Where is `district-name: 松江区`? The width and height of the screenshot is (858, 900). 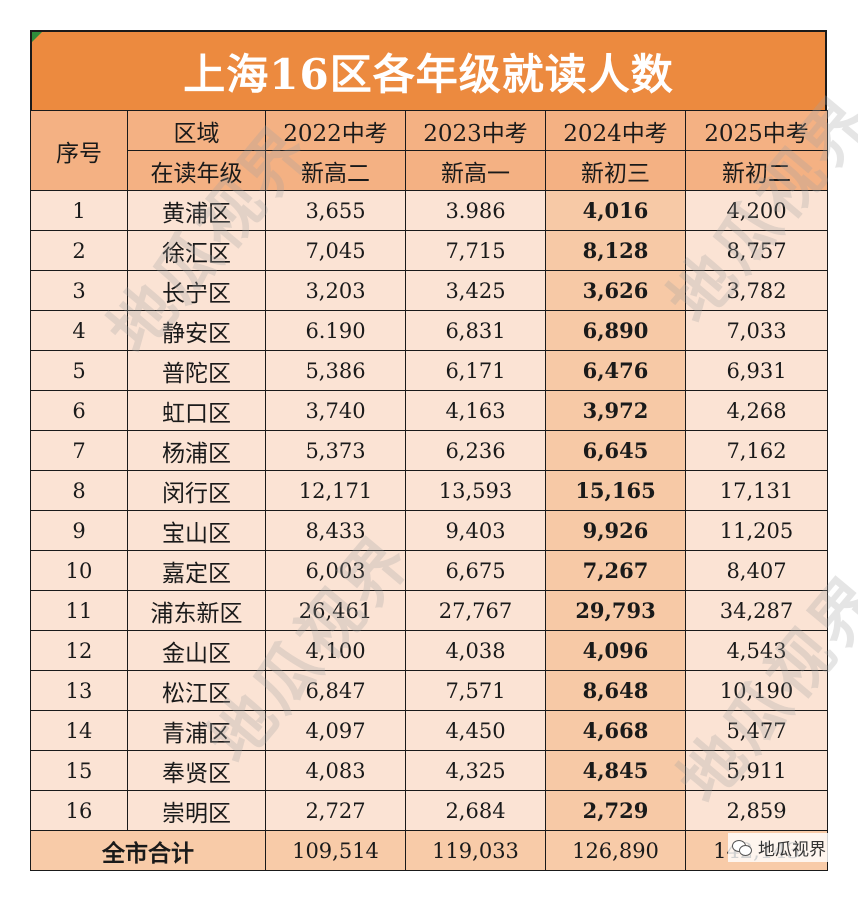 district-name: 松江区 is located at coordinates (196, 690).